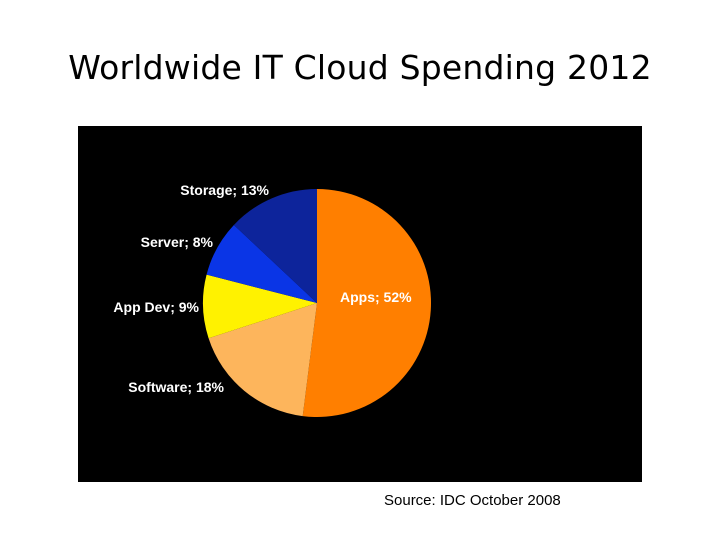  I want to click on pie-slice-apps, so click(367, 303).